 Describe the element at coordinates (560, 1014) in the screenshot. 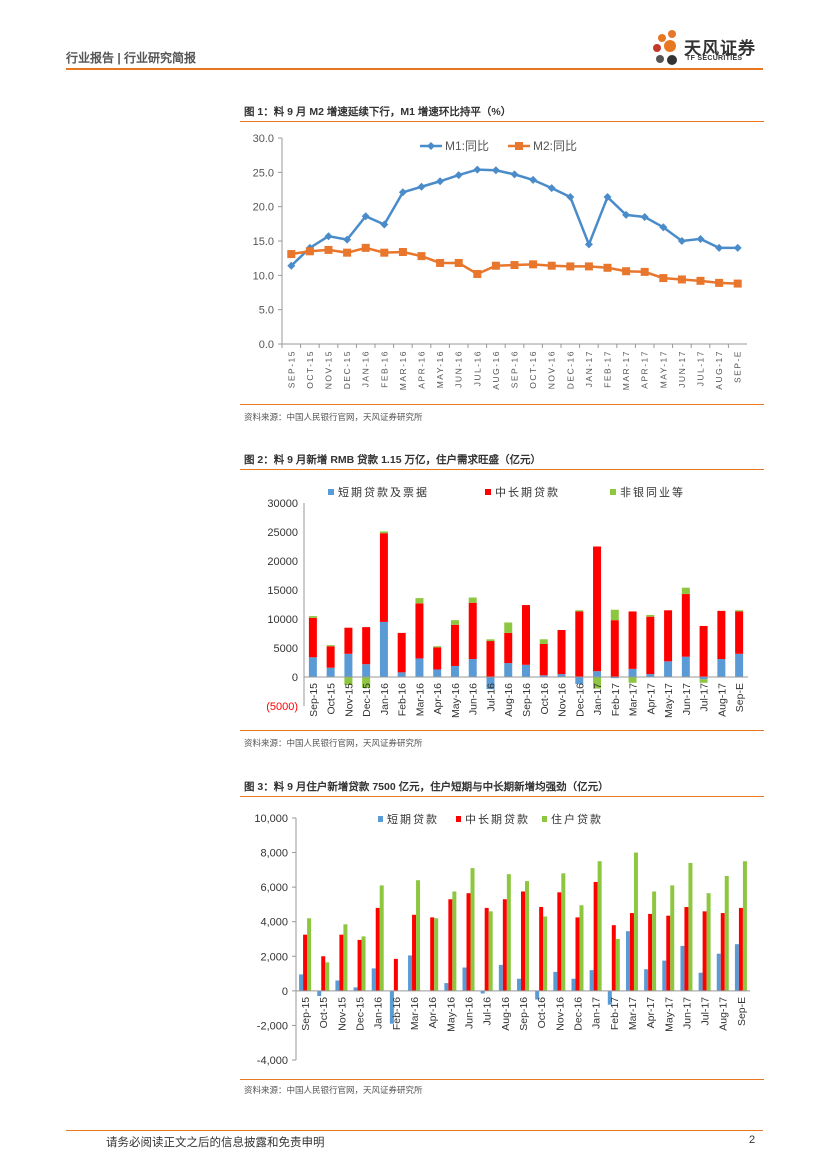

I see `x-tick-label: Nov-16` at that location.